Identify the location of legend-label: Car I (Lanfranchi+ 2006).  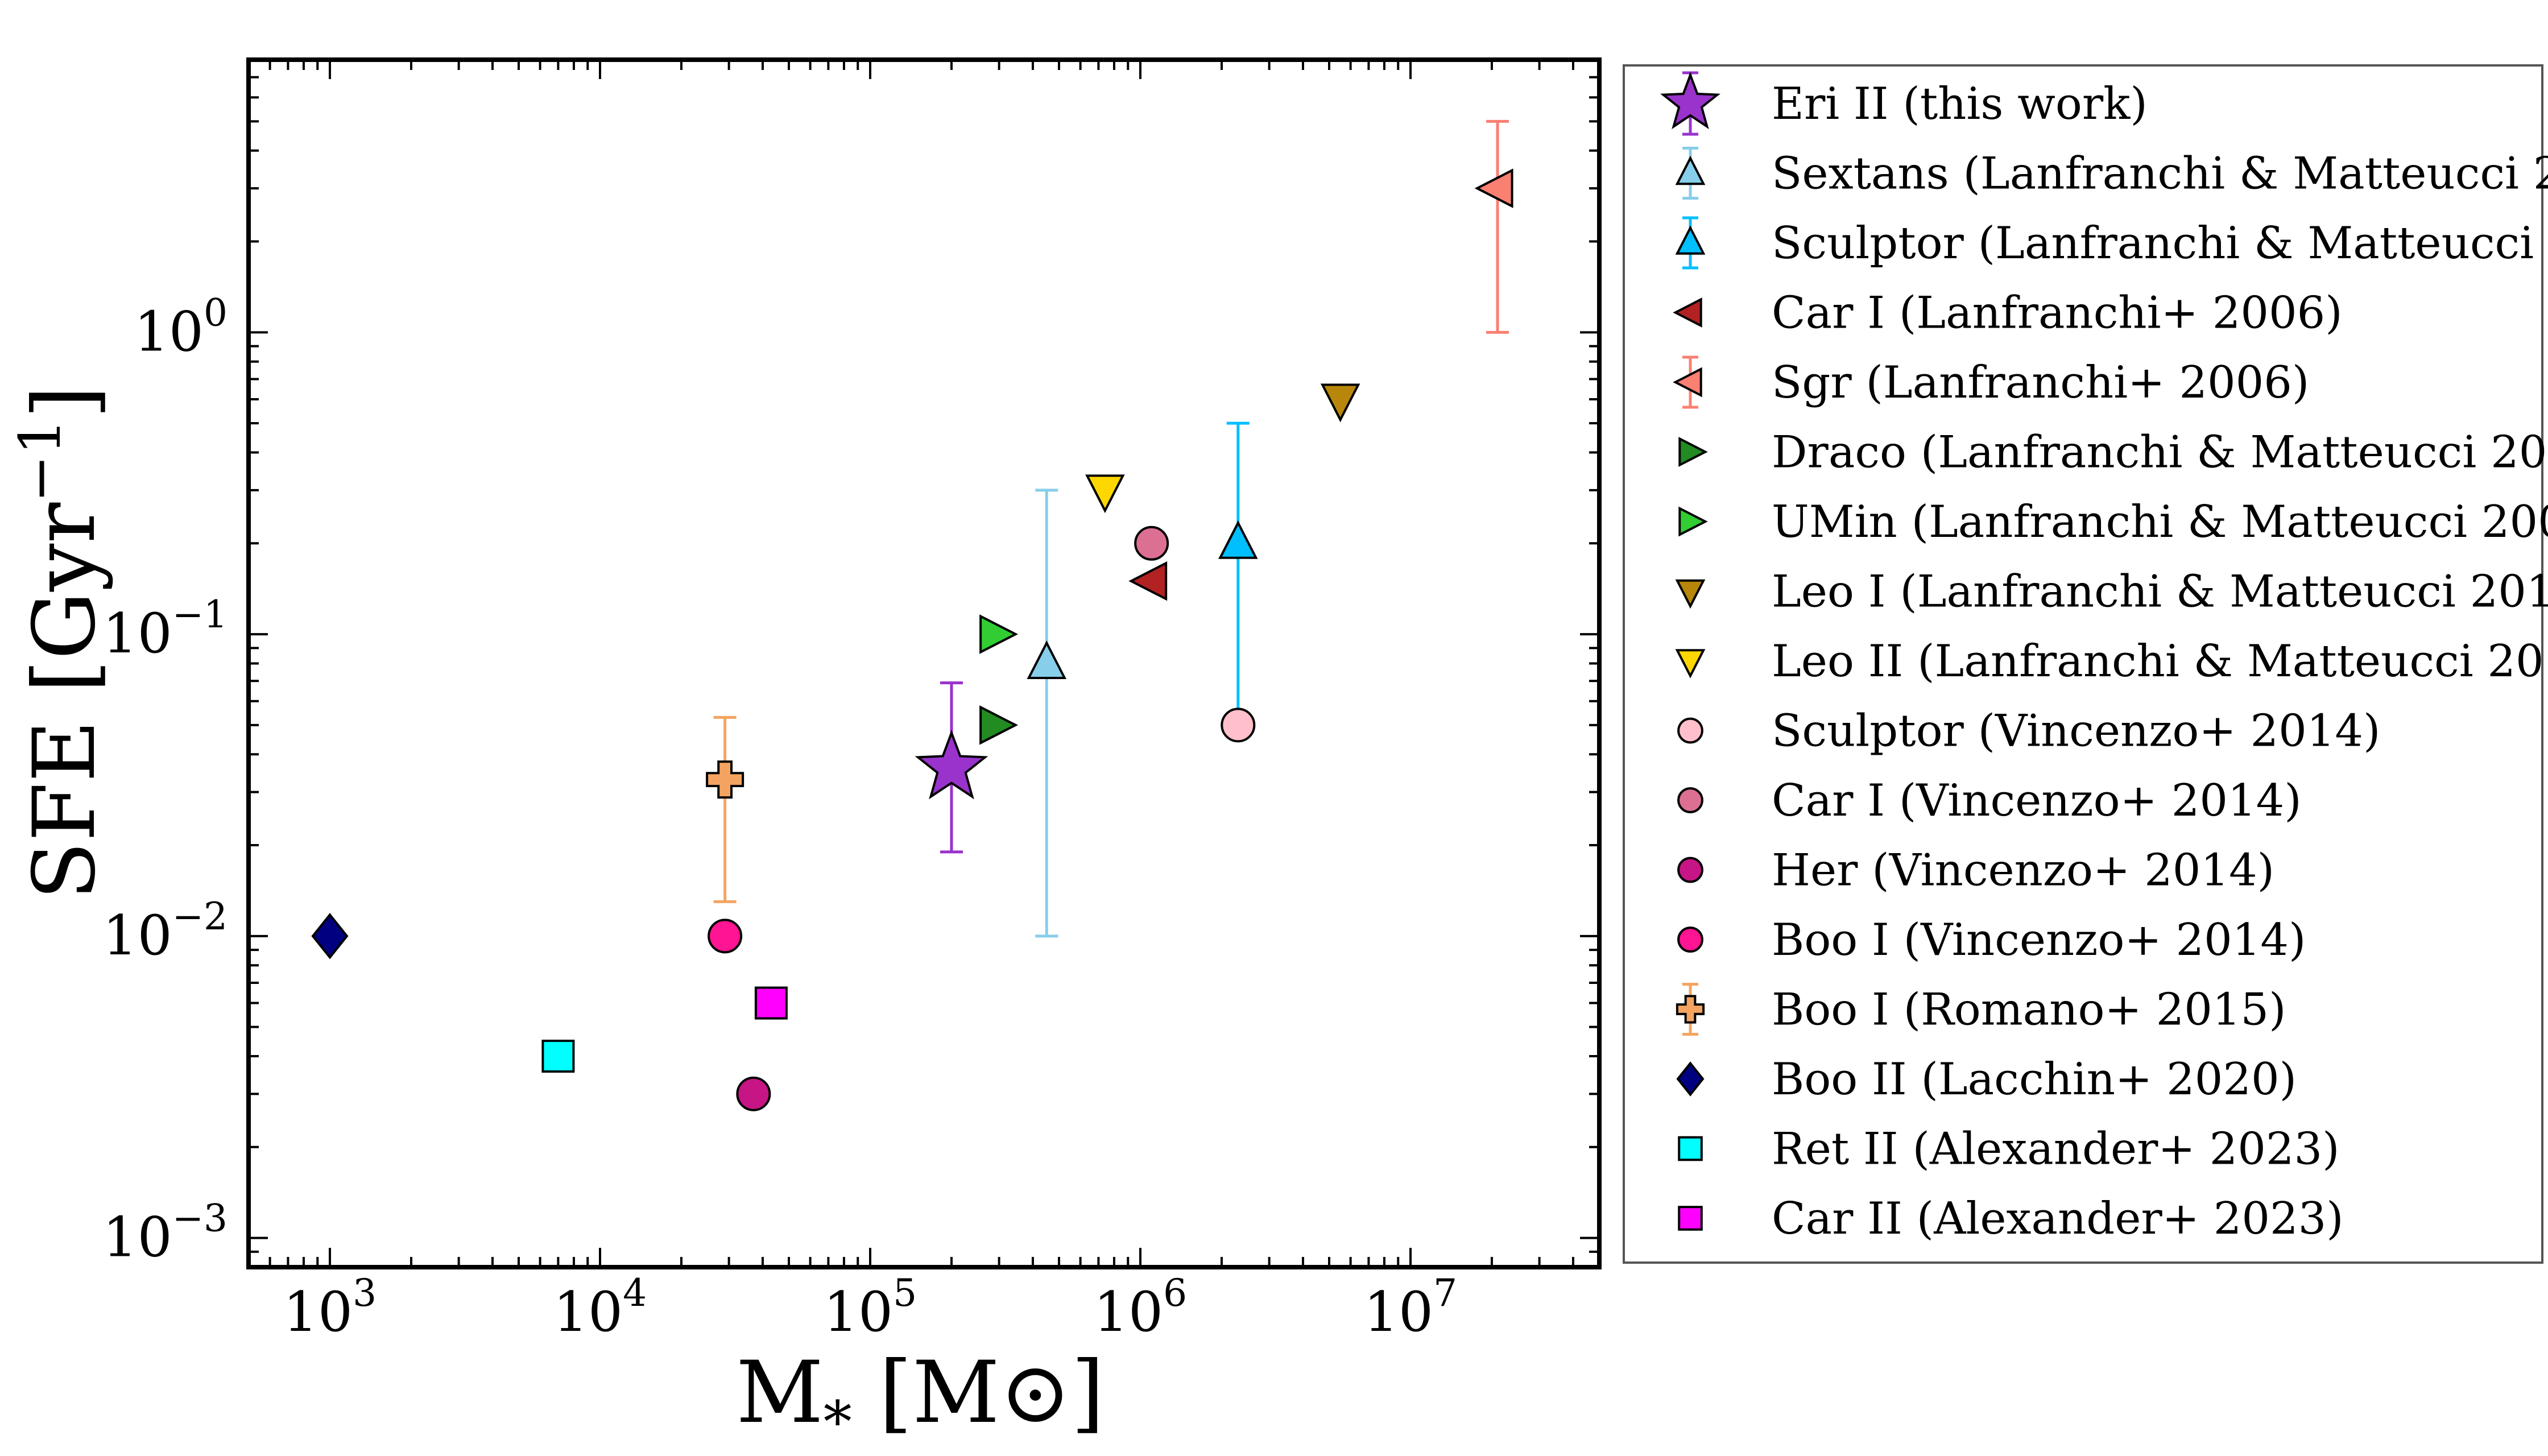
(2057, 313).